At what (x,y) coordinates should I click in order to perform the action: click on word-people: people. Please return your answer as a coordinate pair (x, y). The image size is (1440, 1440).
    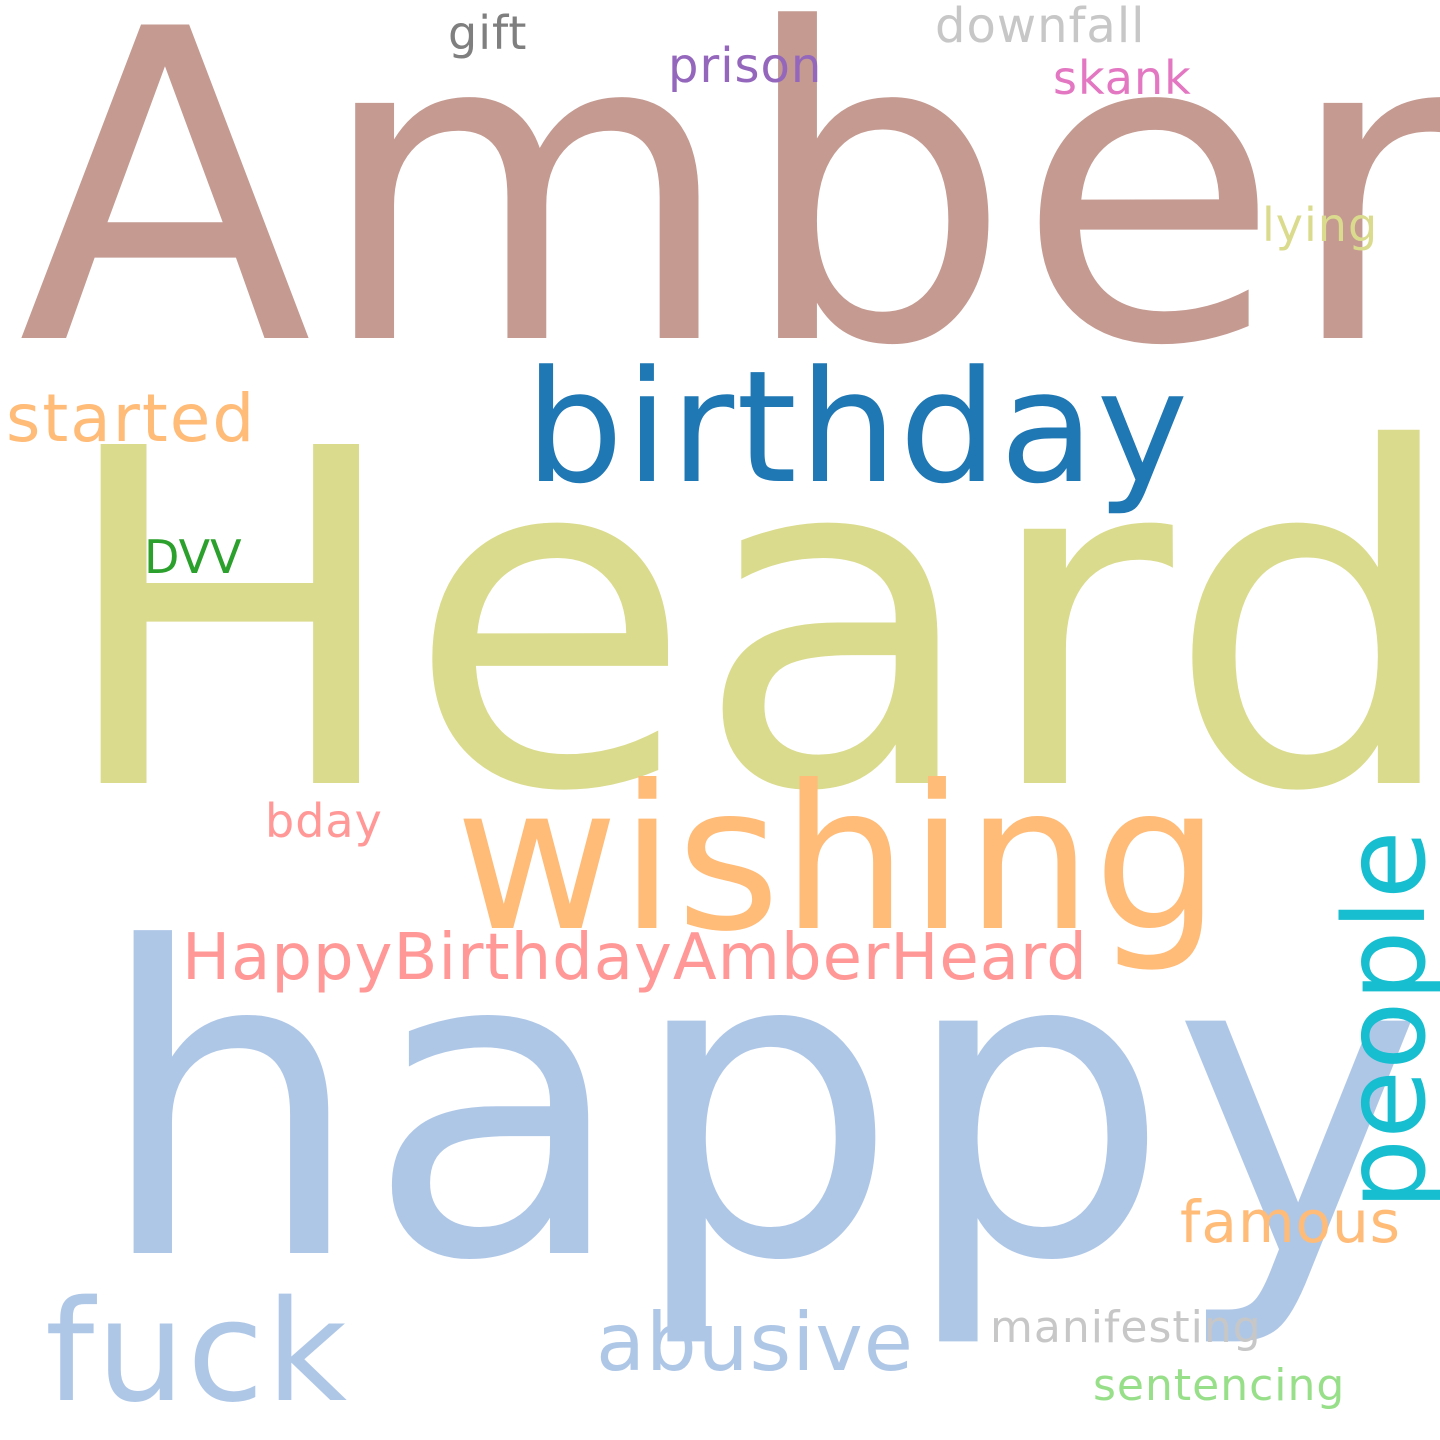
    Looking at the image, I should click on (1380, 1020).